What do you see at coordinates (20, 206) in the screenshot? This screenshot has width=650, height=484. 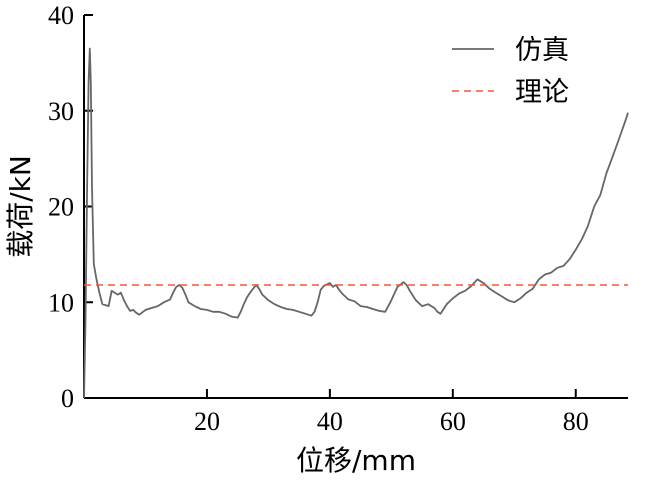 I see `y-axis-title: 载荷/kN` at bounding box center [20, 206].